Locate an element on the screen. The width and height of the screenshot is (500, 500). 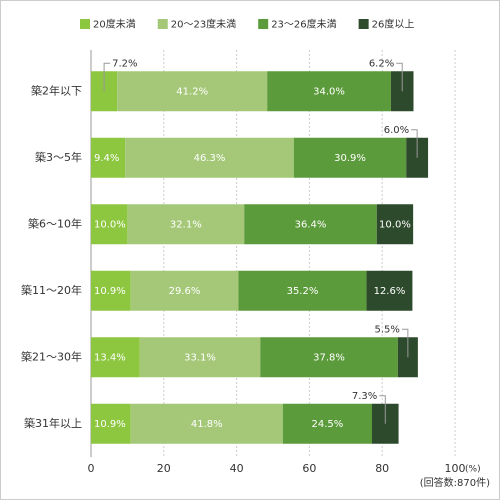
value-label: 6.0% is located at coordinates (396, 130).